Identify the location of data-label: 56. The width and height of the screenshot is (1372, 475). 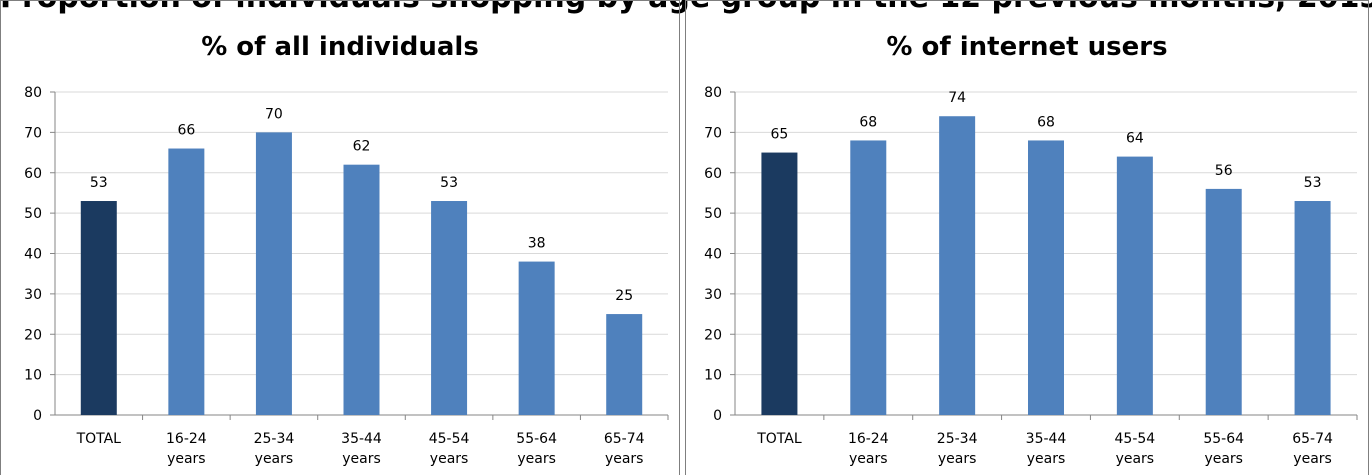
(1224, 171).